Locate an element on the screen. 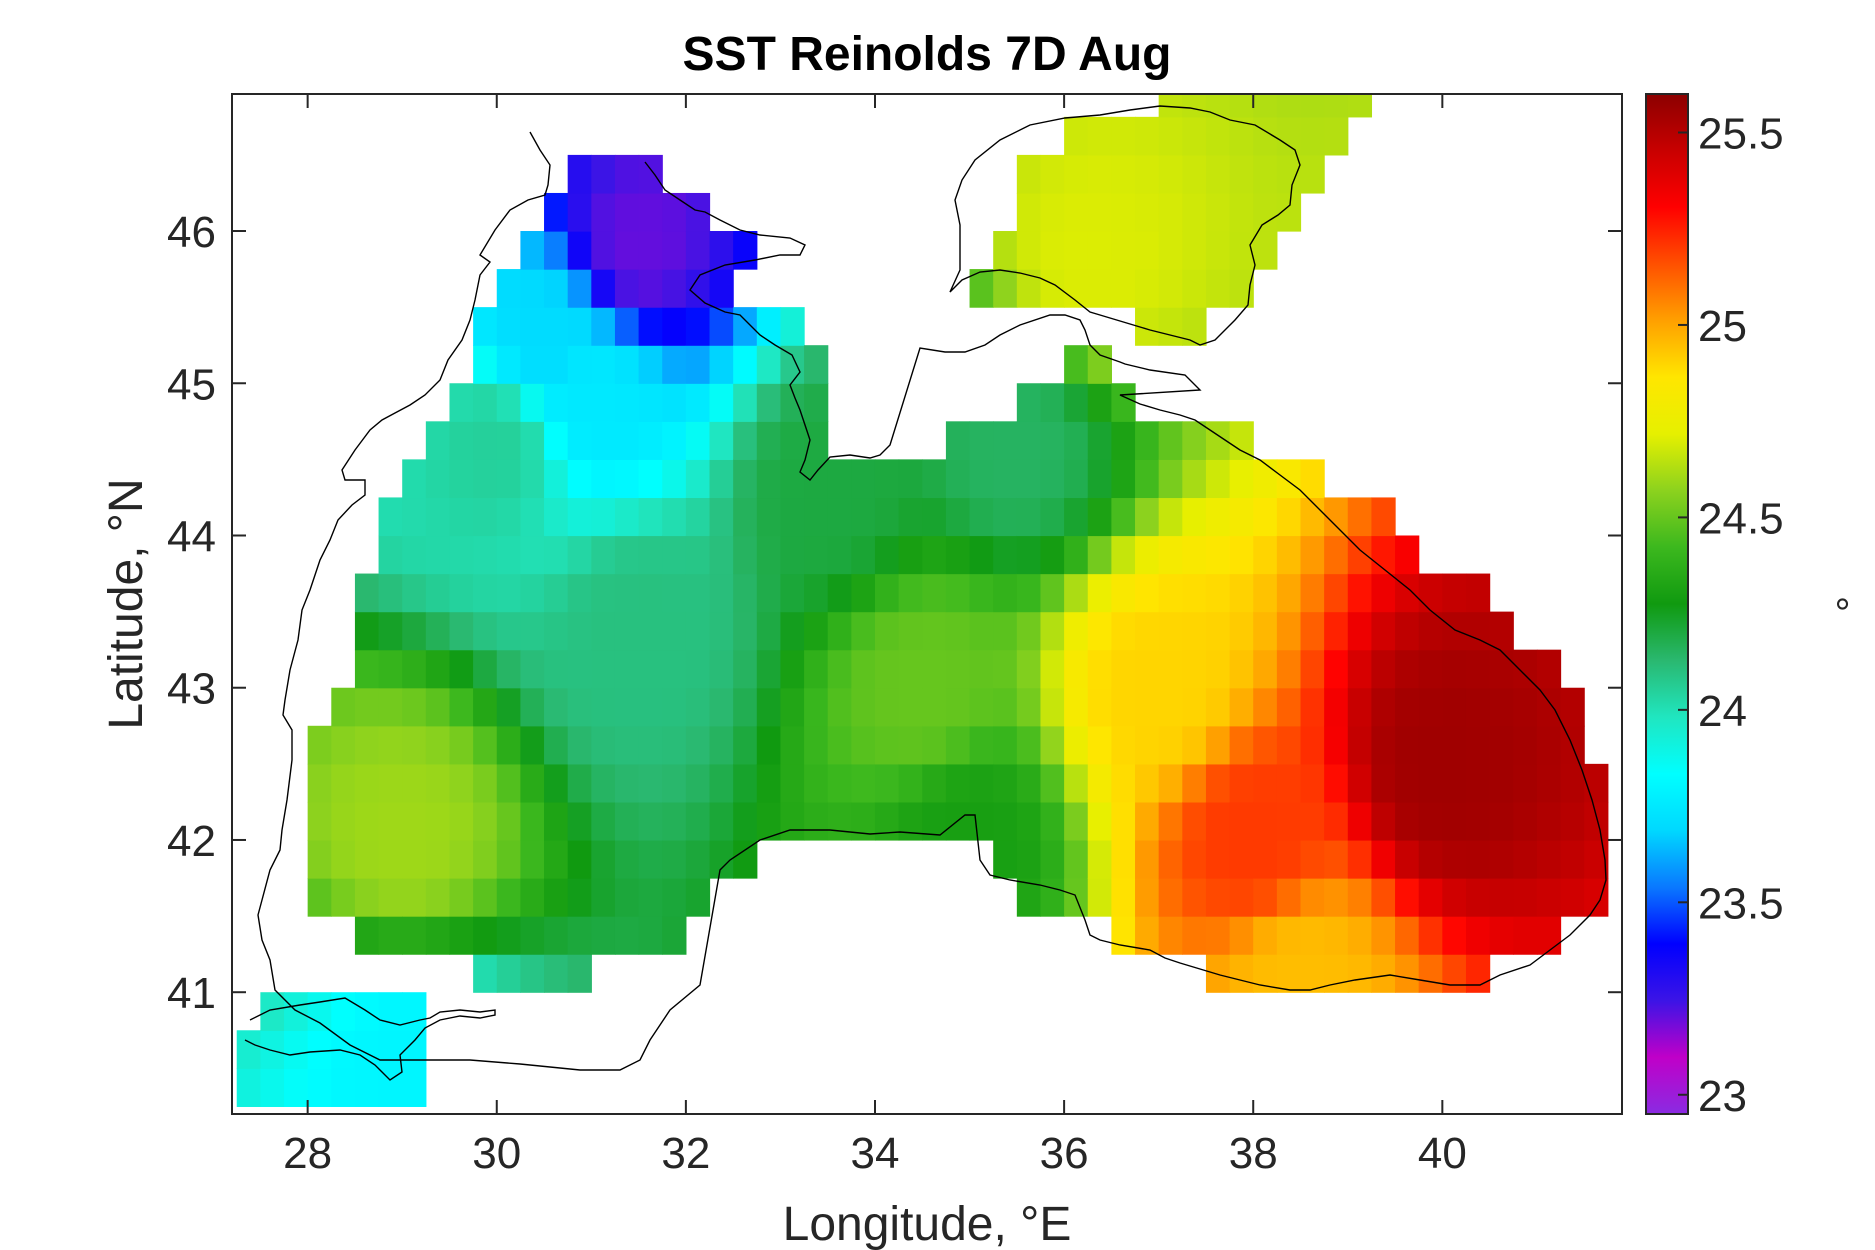 Image resolution: width=1875 pixels, height=1250 pixels. x-tick-label: 28 is located at coordinates (307, 1153).